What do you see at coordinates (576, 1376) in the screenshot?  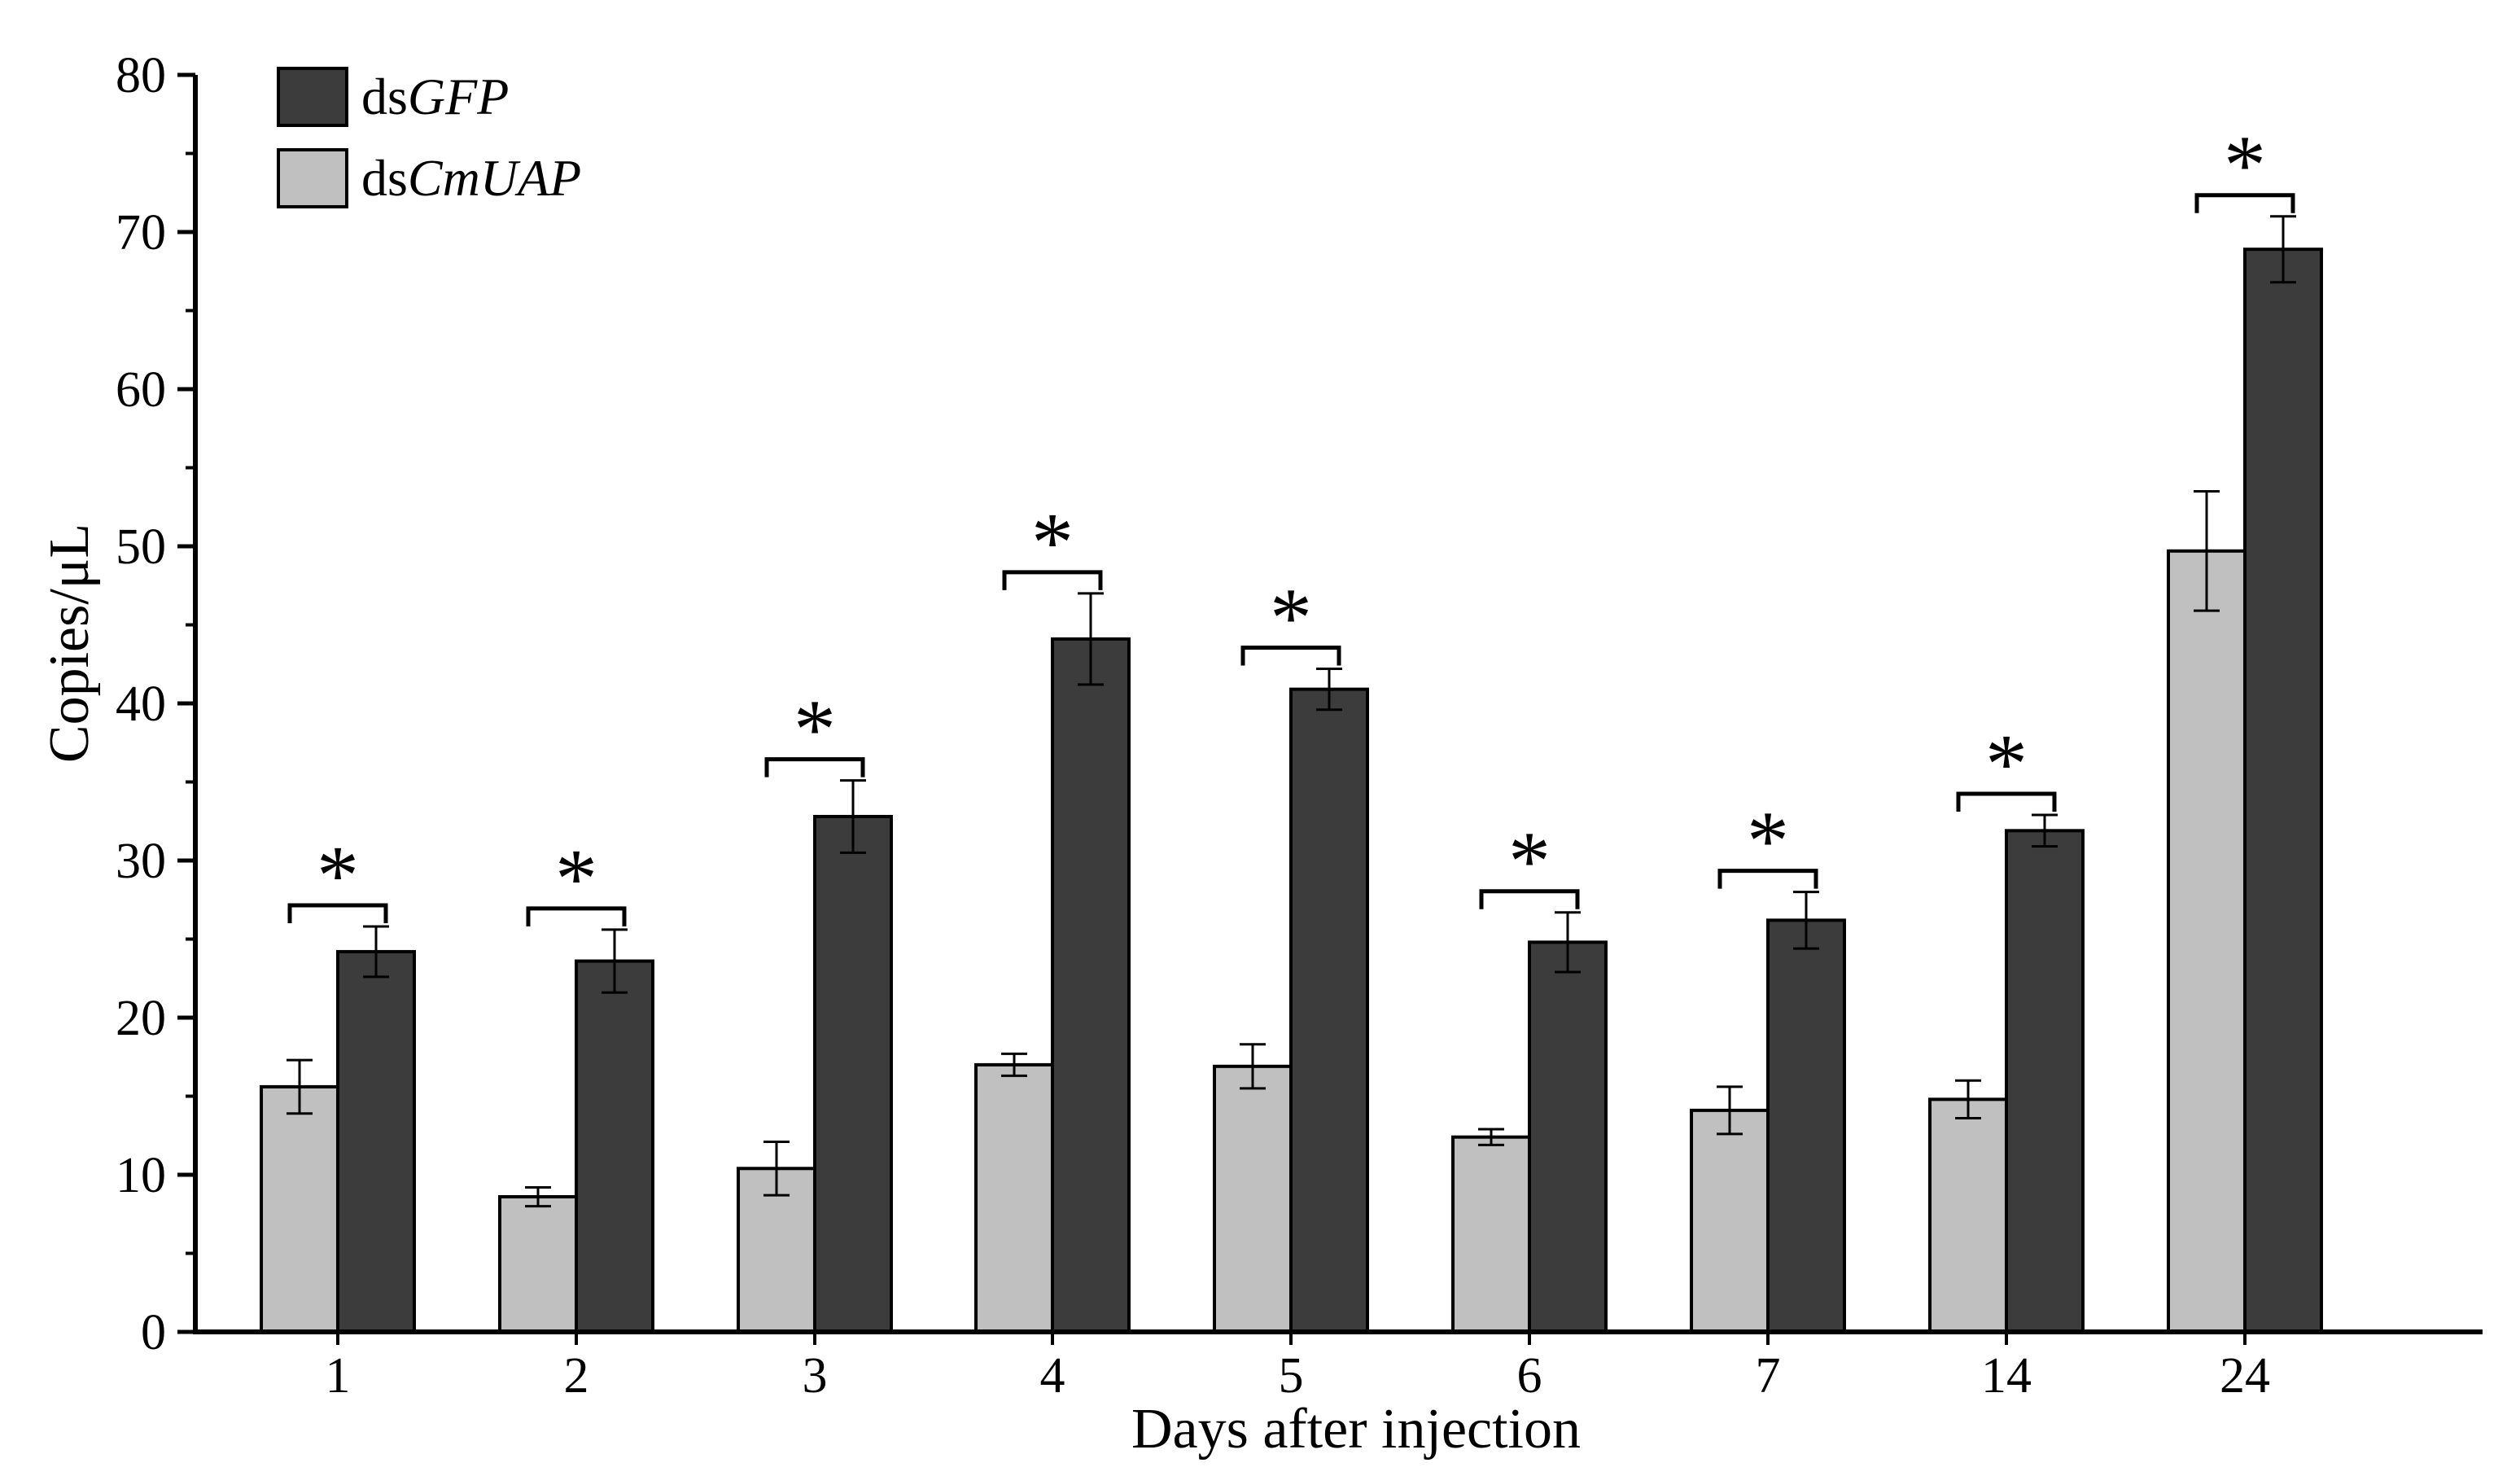 I see `x-tick-label: 2` at bounding box center [576, 1376].